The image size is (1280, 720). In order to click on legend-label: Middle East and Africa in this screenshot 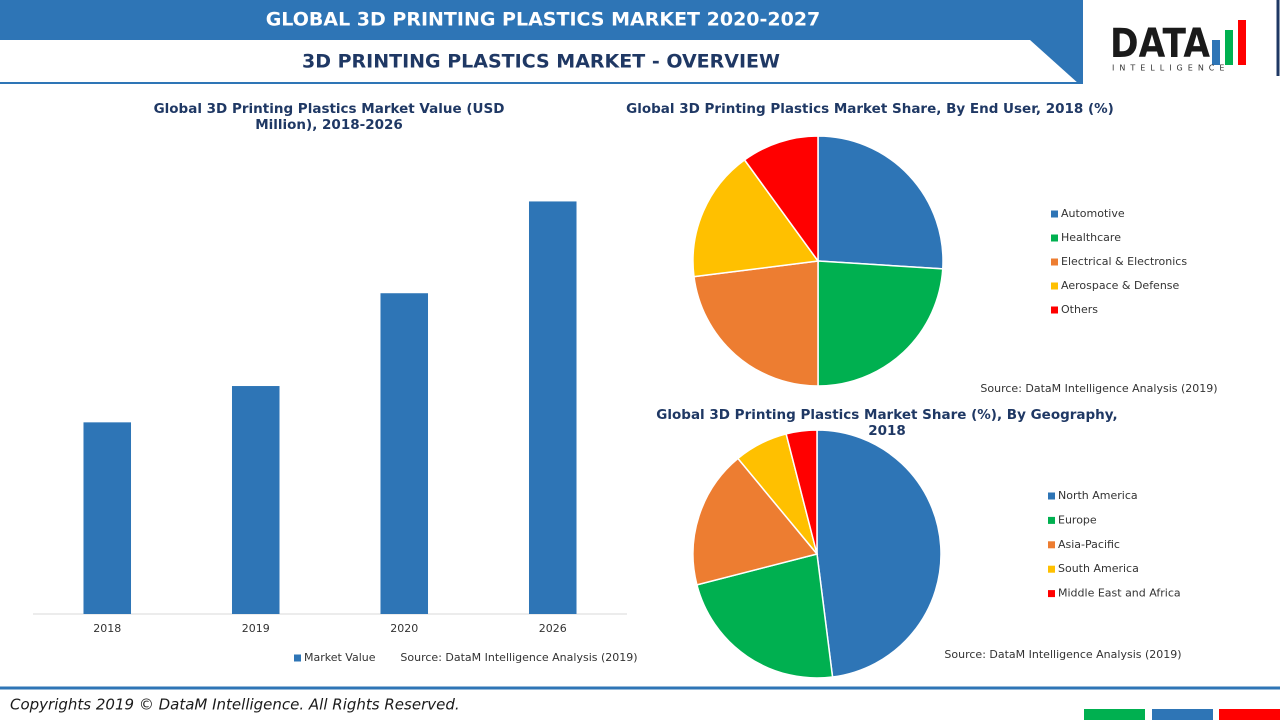, I will do `click(1119, 593)`.